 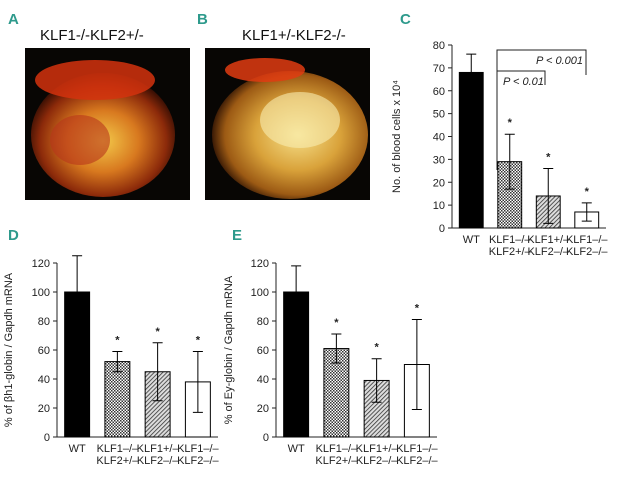 I want to click on y-tick-label: 50, so click(x=439, y=115).